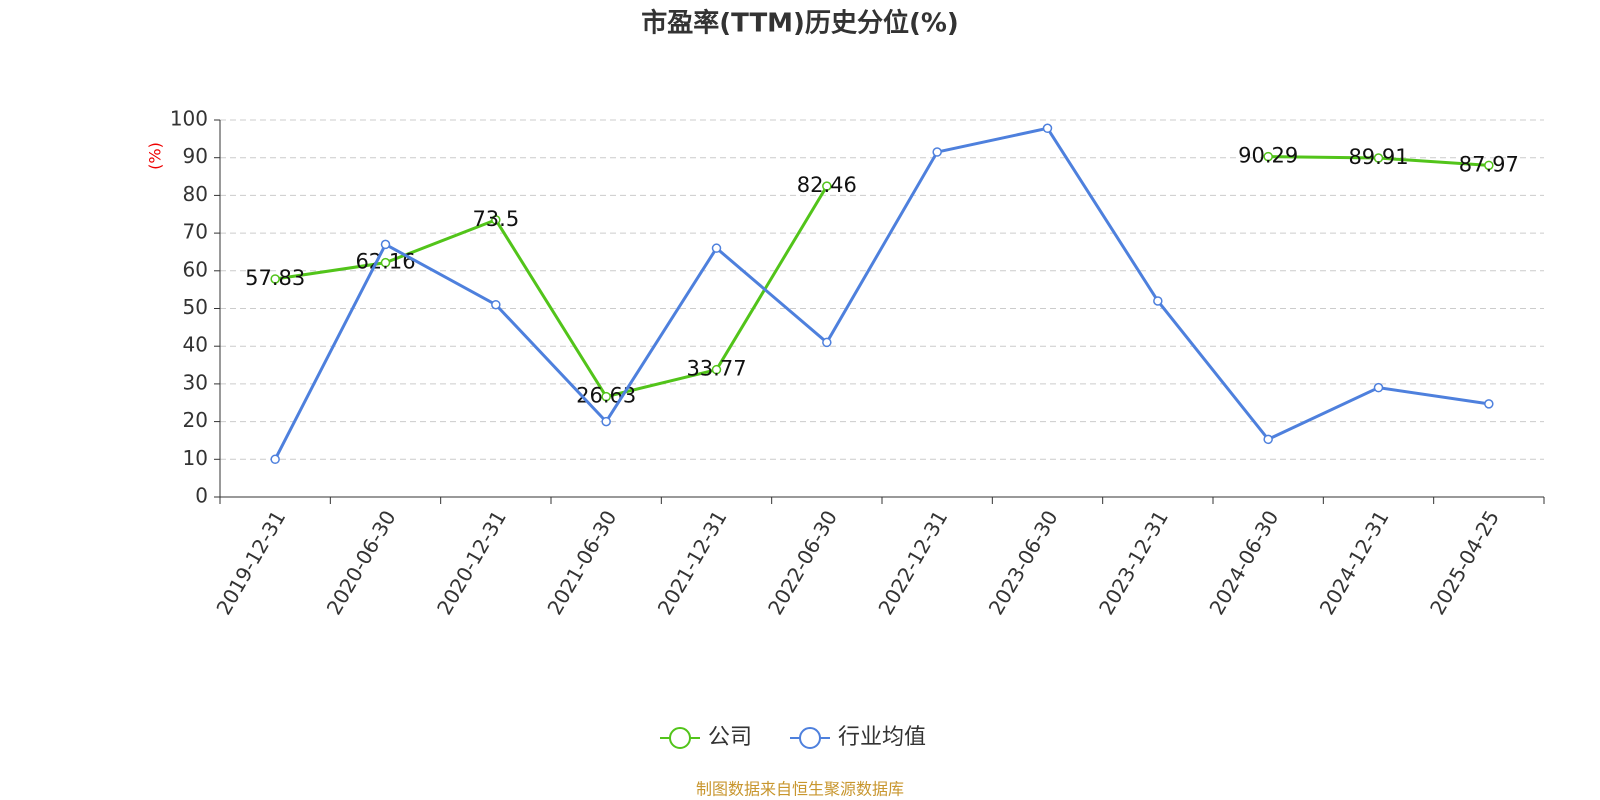  Describe the element at coordinates (471, 562) in the screenshot. I see `x-tick-label: 2020-12-31` at that location.